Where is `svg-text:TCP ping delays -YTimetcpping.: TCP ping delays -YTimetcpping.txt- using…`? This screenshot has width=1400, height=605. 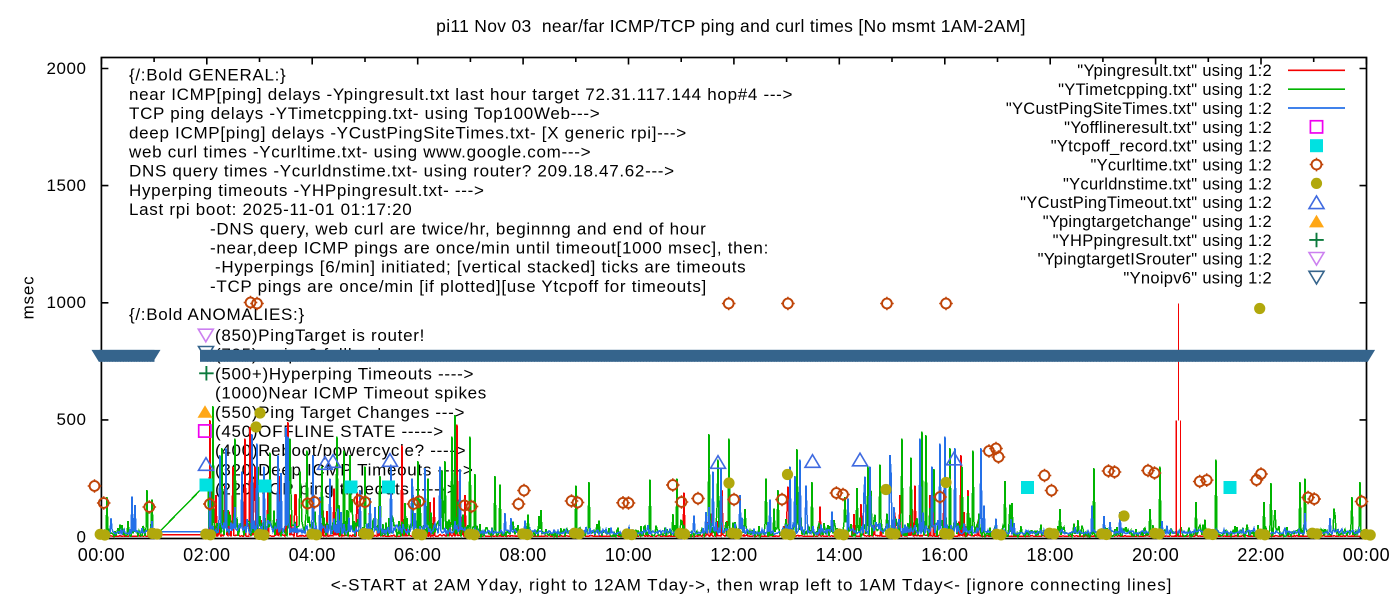 svg-text:TCP ping delays -YTimetcpping.: TCP ping delays -YTimetcpping.txt- using… is located at coordinates (364, 113).